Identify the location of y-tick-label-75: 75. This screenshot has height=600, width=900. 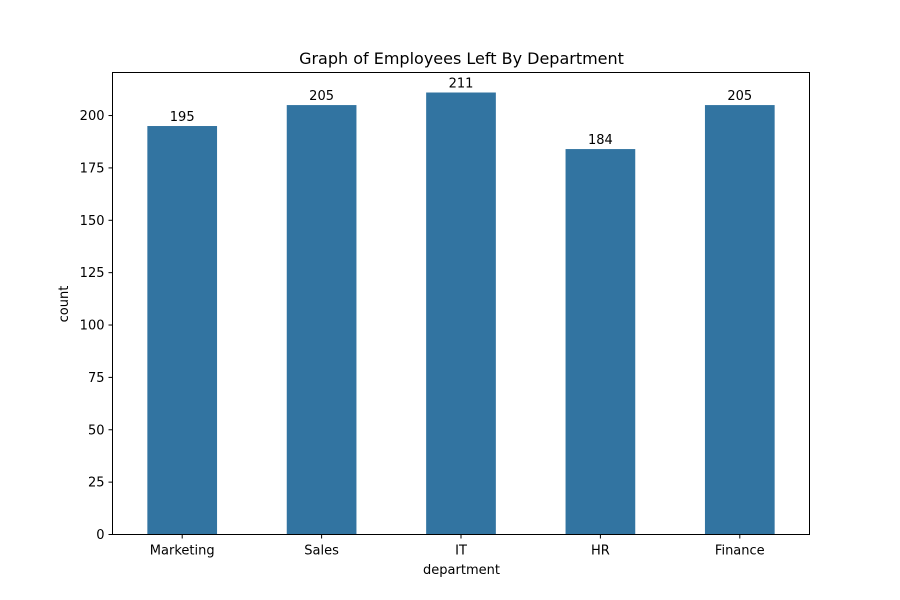
(96, 378).